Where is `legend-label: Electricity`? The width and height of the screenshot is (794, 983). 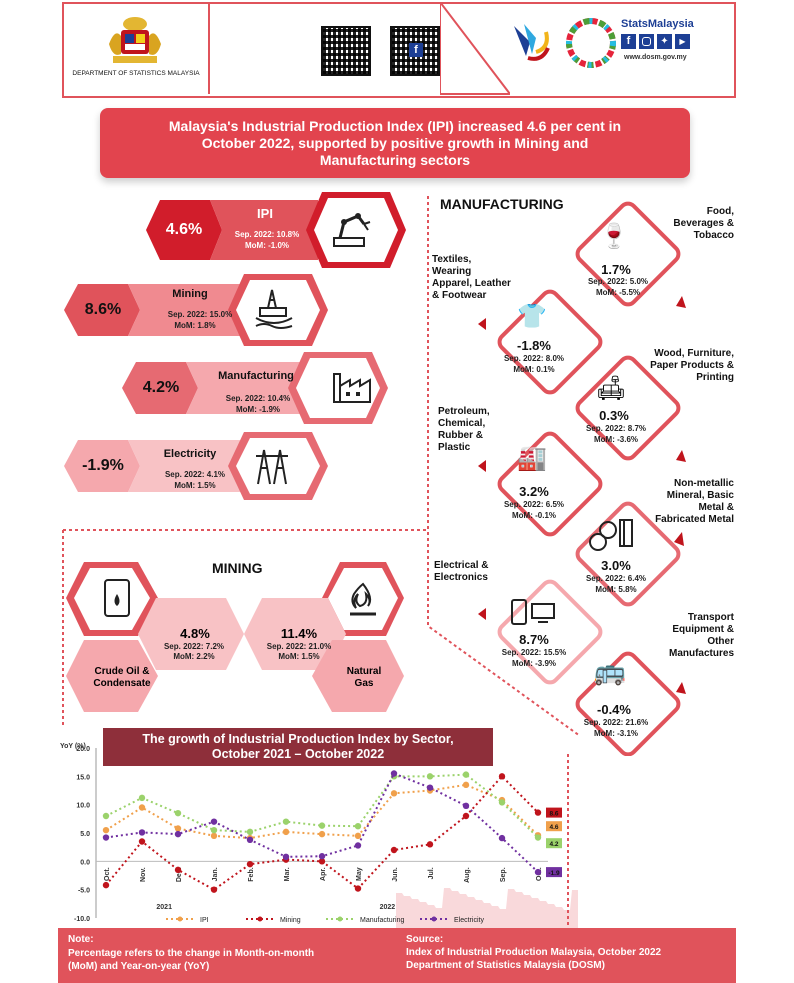
legend-label: Electricity is located at coordinates (469, 920).